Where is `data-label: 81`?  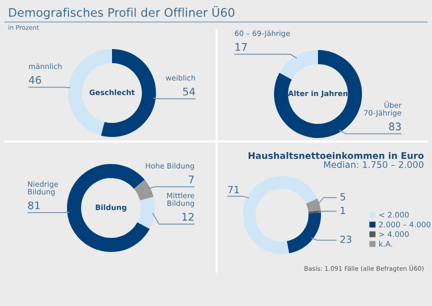 data-label: 81 is located at coordinates (34, 205).